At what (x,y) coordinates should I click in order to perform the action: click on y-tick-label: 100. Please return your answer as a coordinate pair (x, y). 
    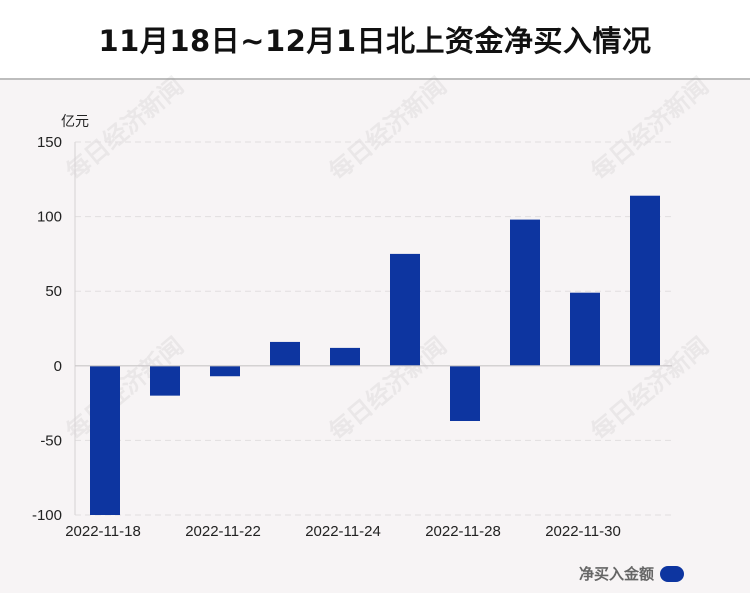
    Looking at the image, I should click on (49, 217).